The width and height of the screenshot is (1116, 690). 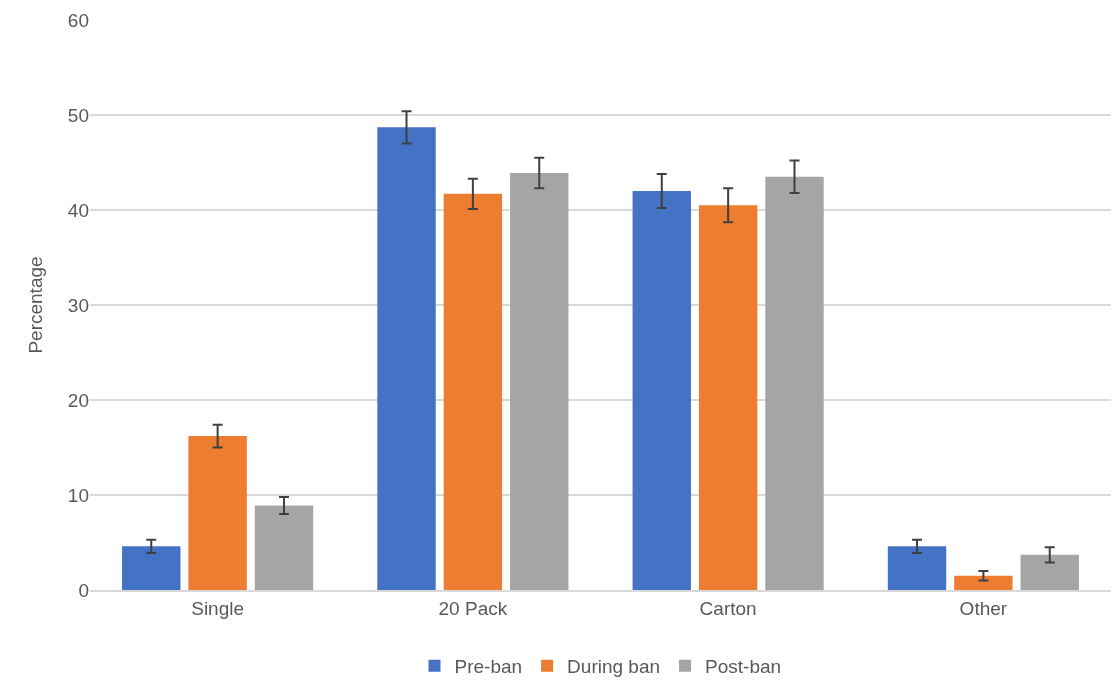 What do you see at coordinates (218, 608) in the screenshot?
I see `x-tick-label: Single` at bounding box center [218, 608].